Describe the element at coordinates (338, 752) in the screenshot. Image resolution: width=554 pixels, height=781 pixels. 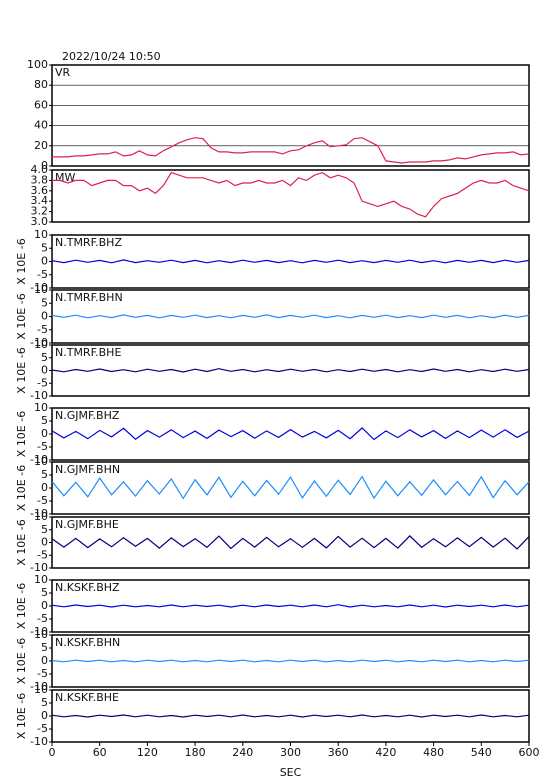
I see `x-tick-label: 360` at that location.